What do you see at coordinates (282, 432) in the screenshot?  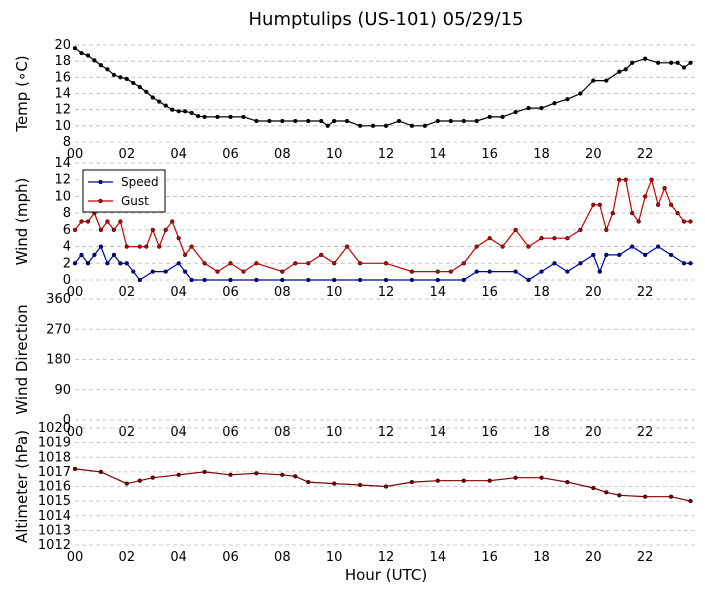 I see `x-tick-label: 08` at bounding box center [282, 432].